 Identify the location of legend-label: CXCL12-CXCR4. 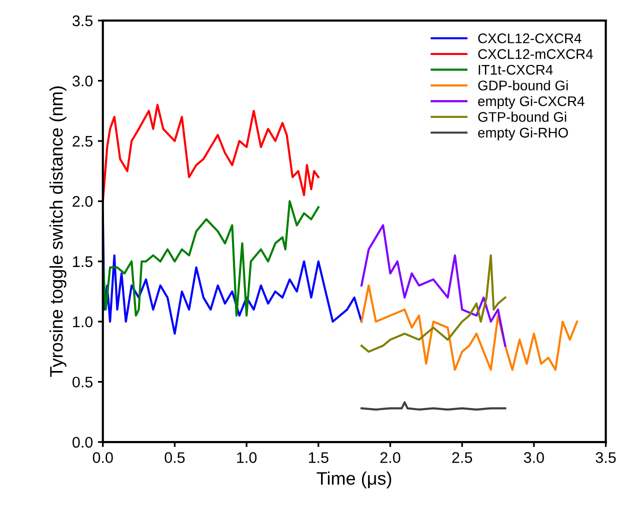
(530, 38).